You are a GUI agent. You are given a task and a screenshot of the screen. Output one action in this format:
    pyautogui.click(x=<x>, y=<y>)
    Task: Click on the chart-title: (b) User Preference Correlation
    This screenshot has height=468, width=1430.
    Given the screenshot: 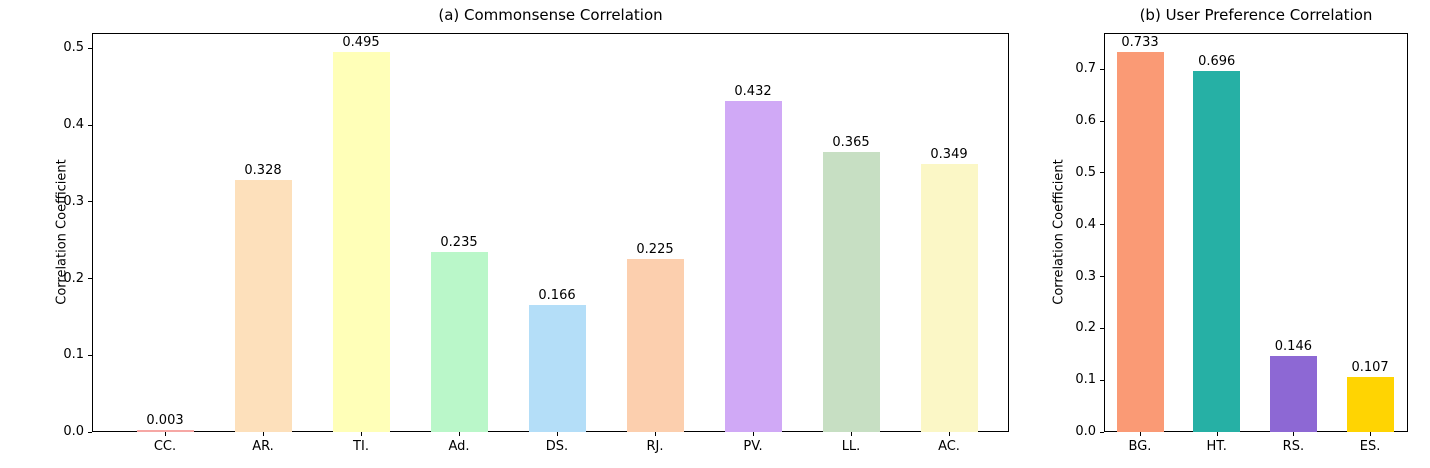 What is the action you would take?
    pyautogui.click(x=1256, y=15)
    